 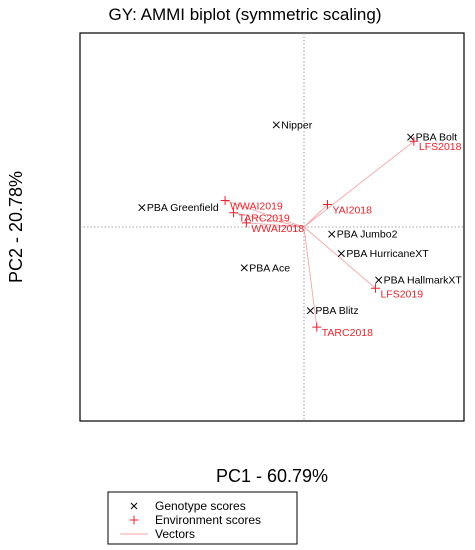 I want to click on environment-vectors, so click(x=319, y=234).